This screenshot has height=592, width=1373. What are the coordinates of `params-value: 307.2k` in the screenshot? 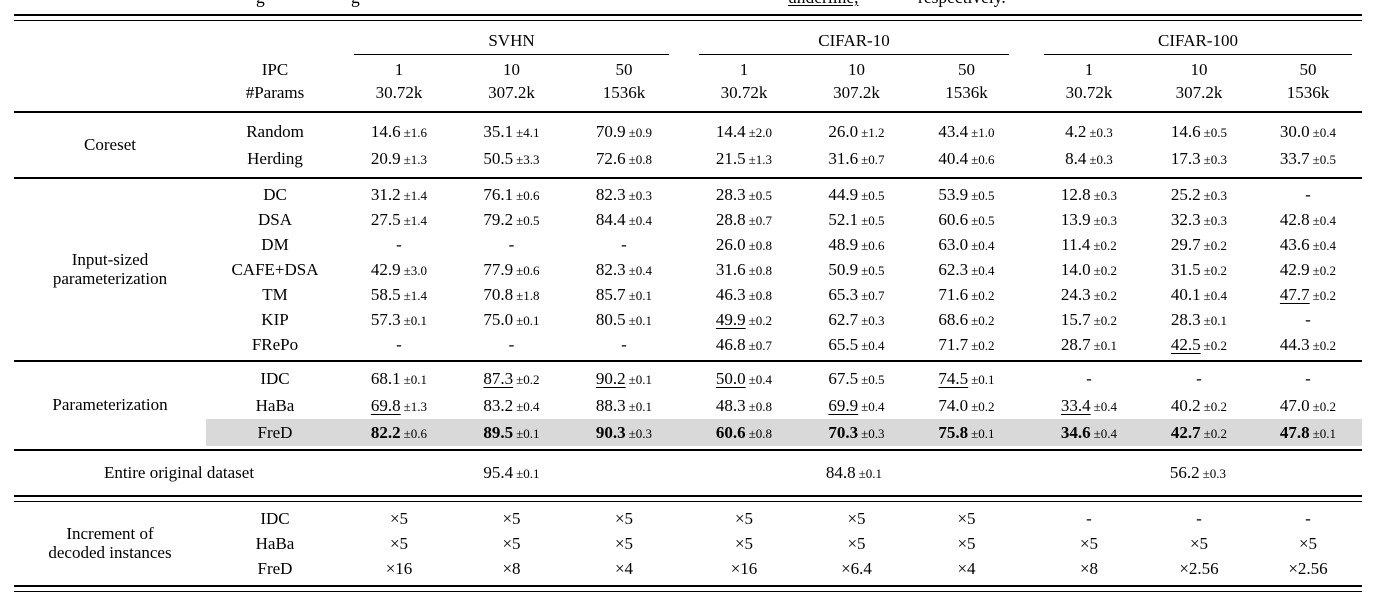 It's located at (511, 92).